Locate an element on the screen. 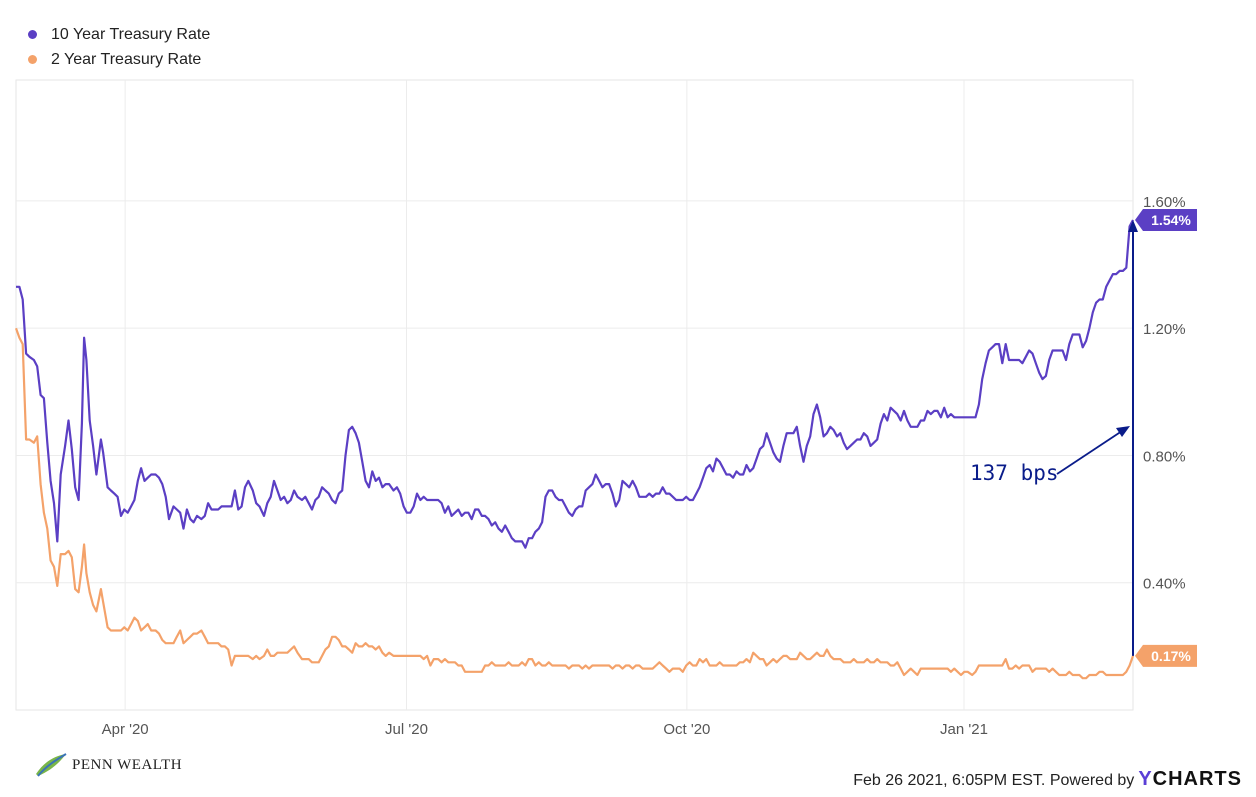 The image size is (1256, 797). end-value-label: 1.54% is located at coordinates (1171, 220).